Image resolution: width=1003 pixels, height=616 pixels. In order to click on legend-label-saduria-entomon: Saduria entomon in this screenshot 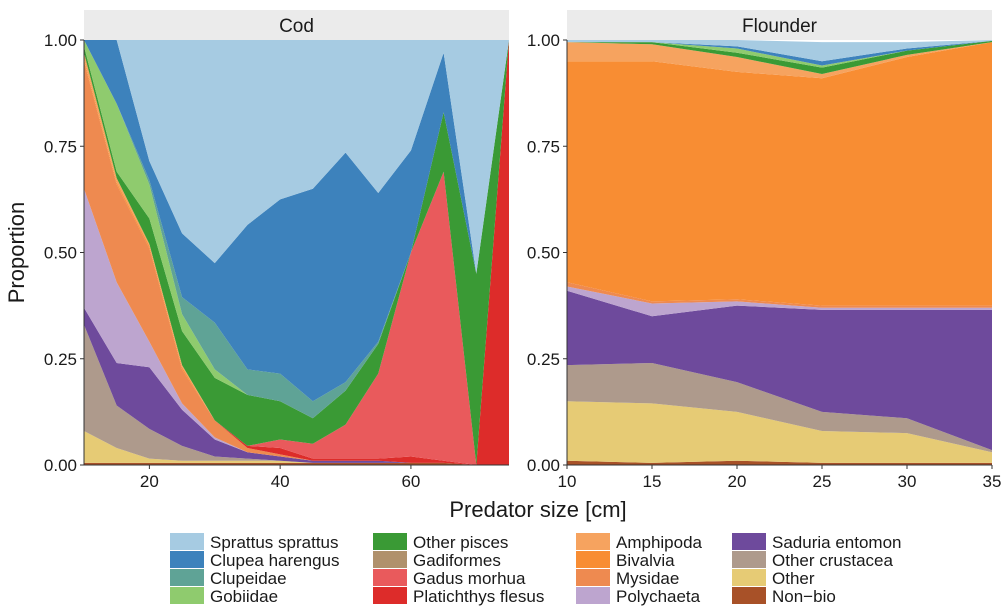, I will do `click(836, 542)`.